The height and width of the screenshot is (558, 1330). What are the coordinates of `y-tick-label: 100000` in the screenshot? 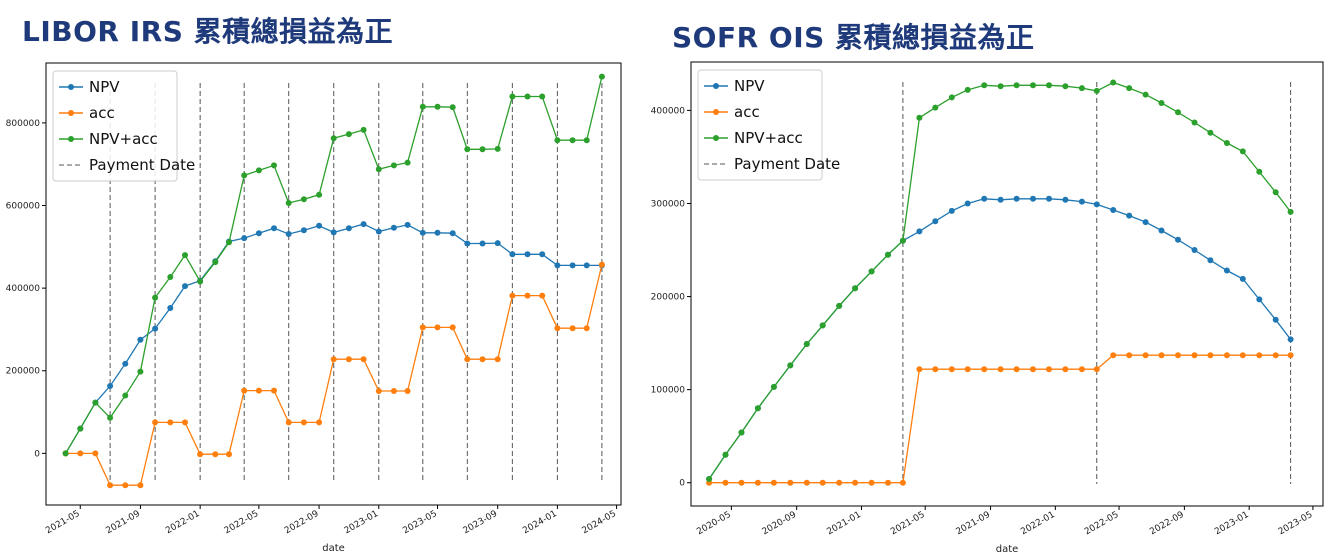 It's located at (668, 391).